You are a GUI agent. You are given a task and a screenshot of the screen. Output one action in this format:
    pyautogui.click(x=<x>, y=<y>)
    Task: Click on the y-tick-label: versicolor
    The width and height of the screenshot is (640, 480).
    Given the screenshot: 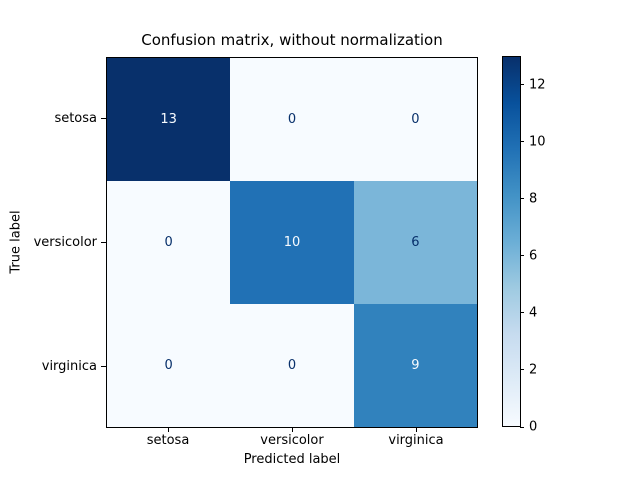 What is the action you would take?
    pyautogui.click(x=65, y=242)
    